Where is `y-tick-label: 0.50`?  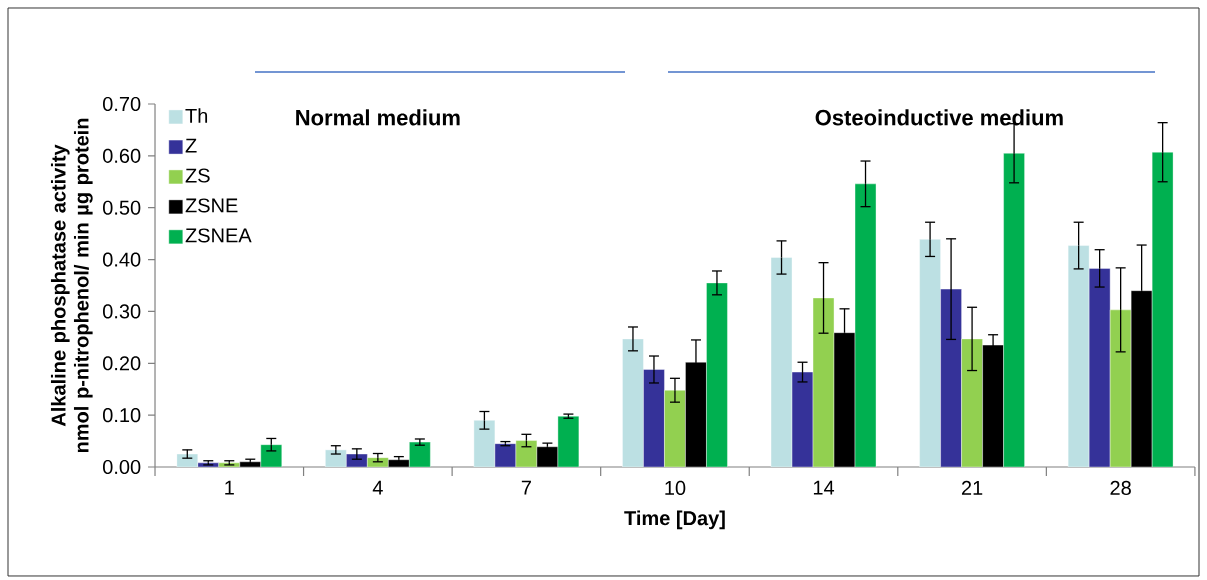 y-tick-label: 0.50 is located at coordinates (122, 207).